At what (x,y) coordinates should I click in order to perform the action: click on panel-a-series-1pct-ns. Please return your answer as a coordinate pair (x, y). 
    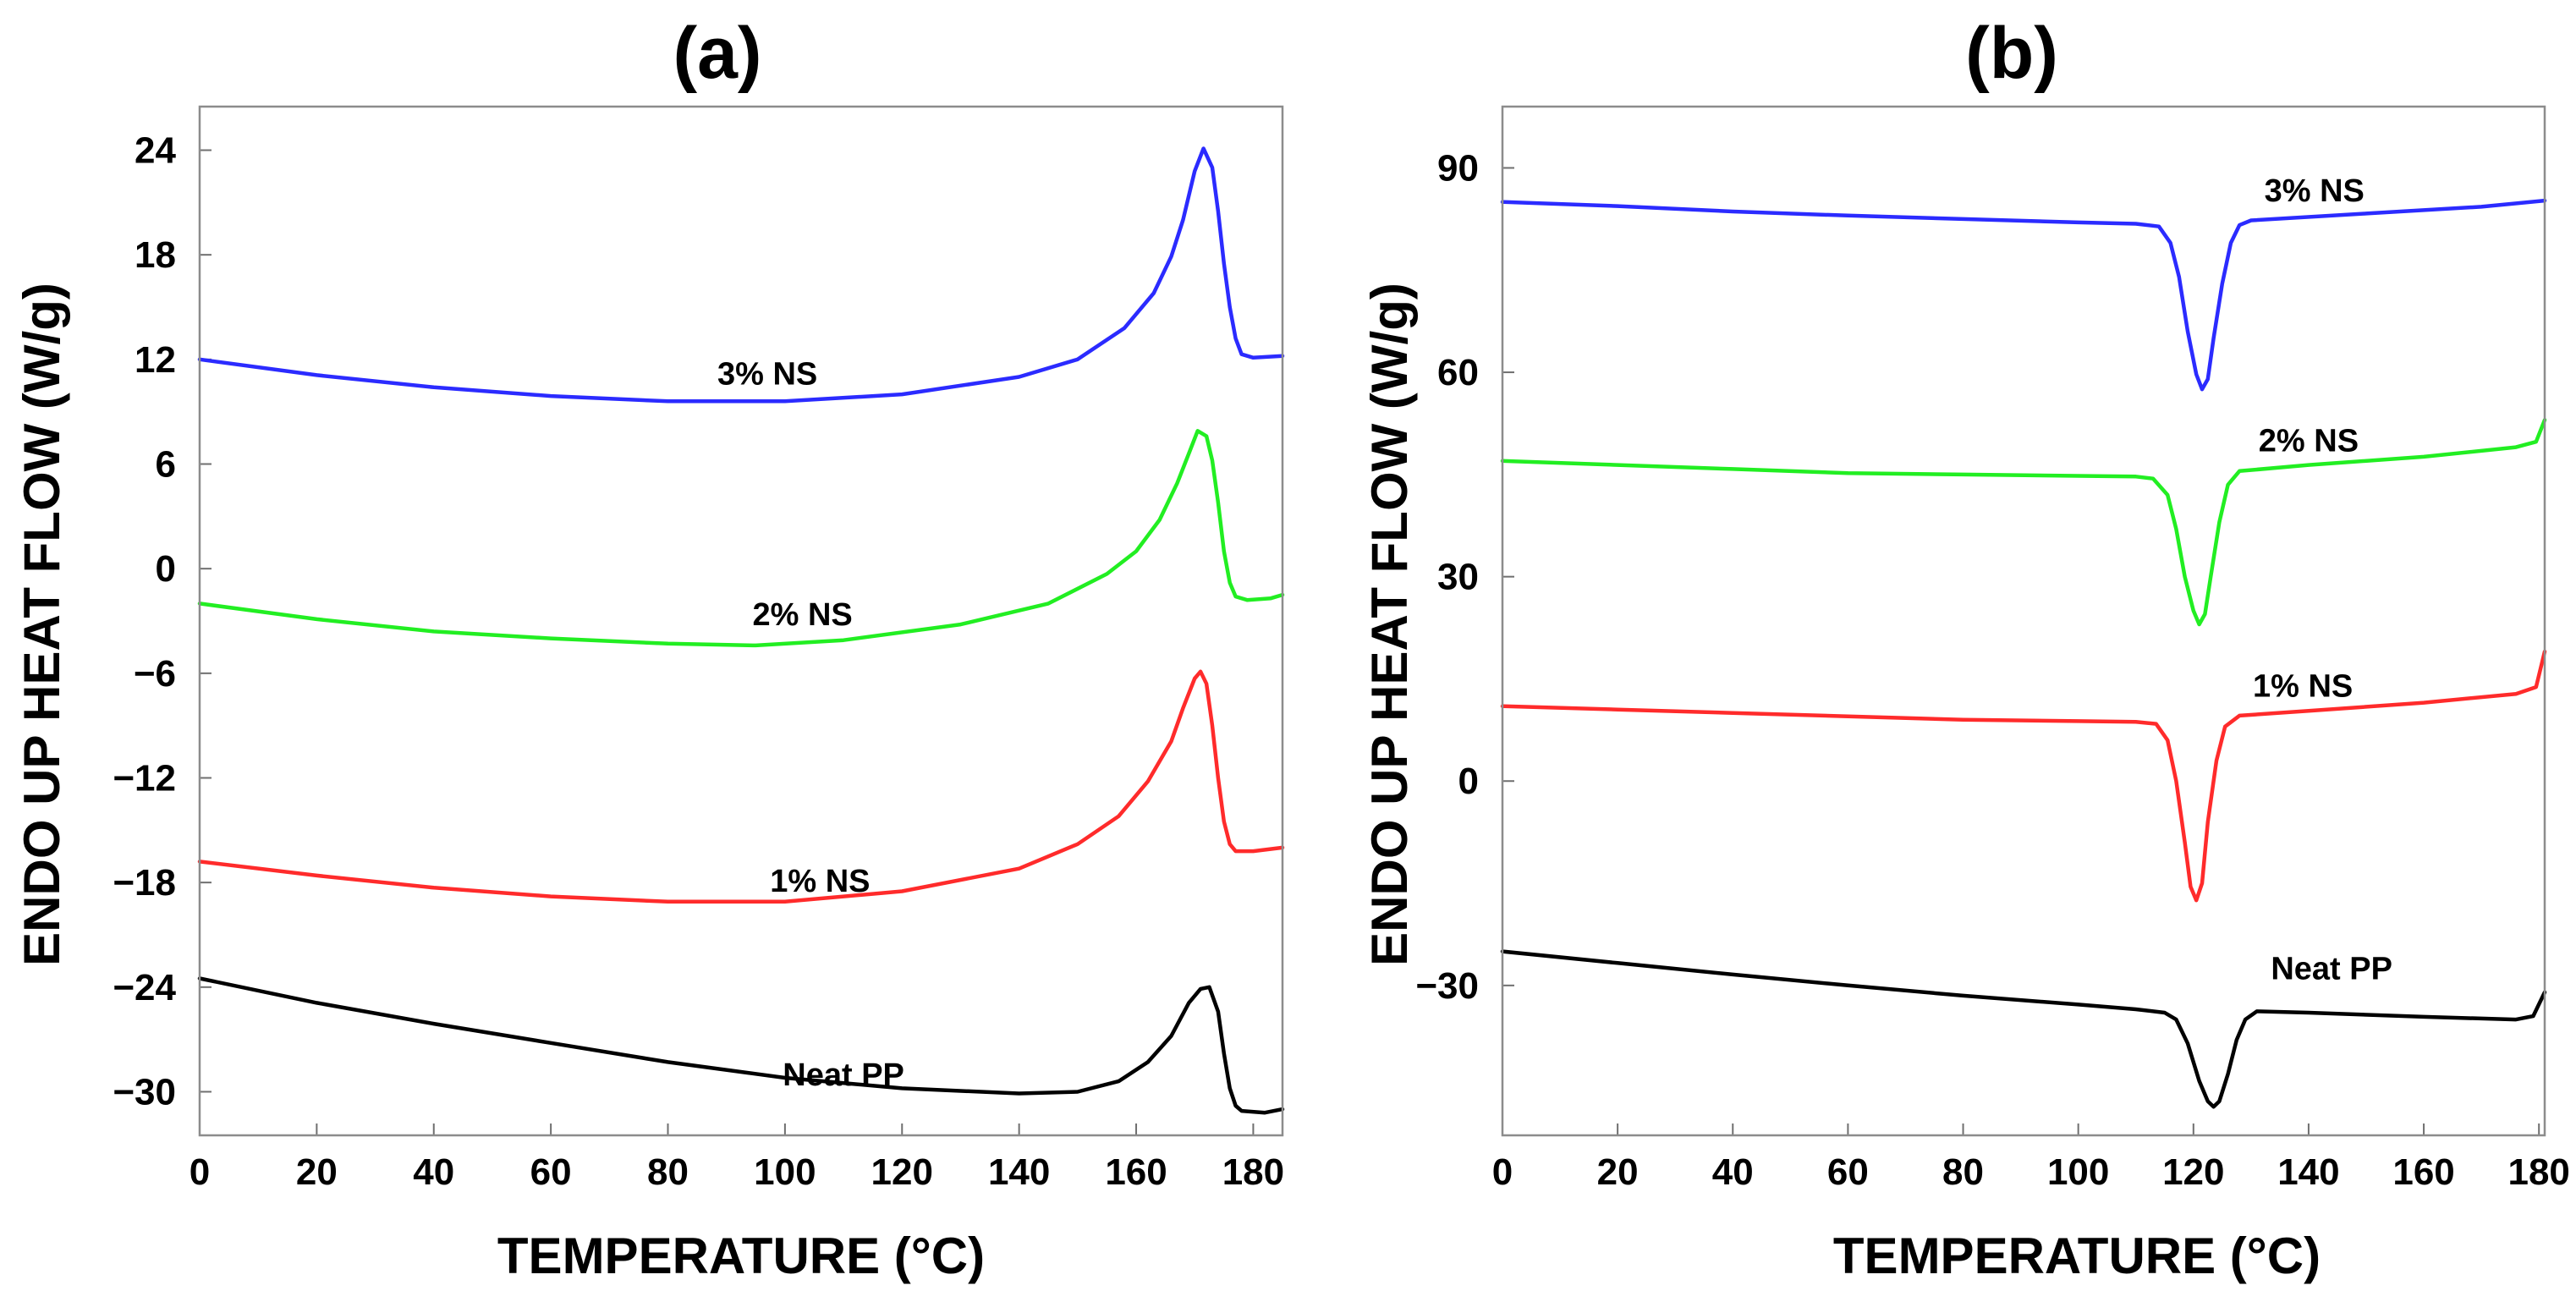
    Looking at the image, I should click on (741, 786).